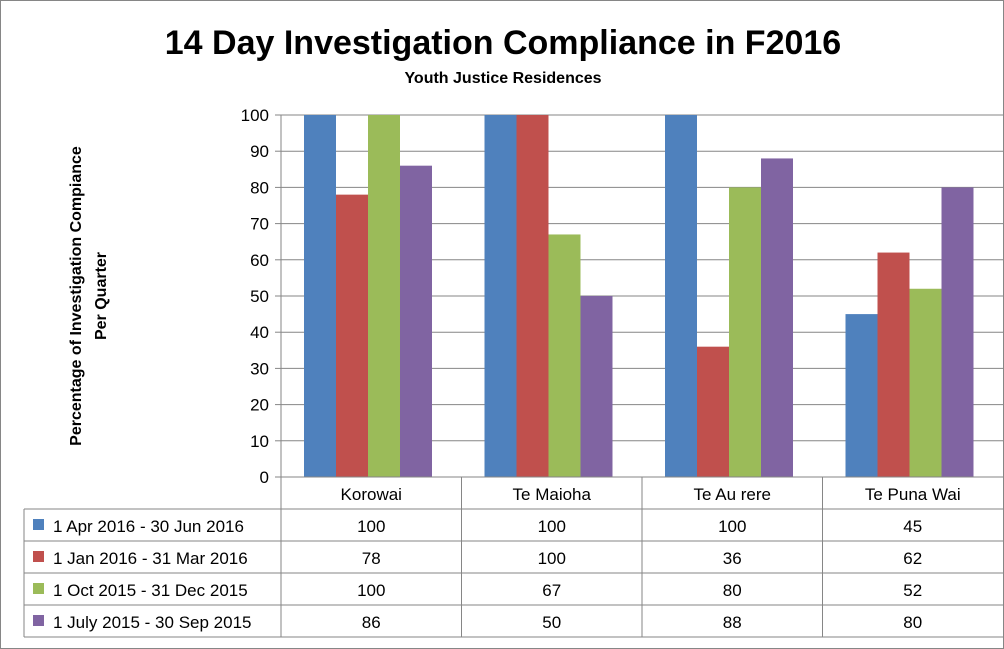  What do you see at coordinates (152, 622) in the screenshot?
I see `legend-entry: 1 July 2015 - 30 Sep 2015` at bounding box center [152, 622].